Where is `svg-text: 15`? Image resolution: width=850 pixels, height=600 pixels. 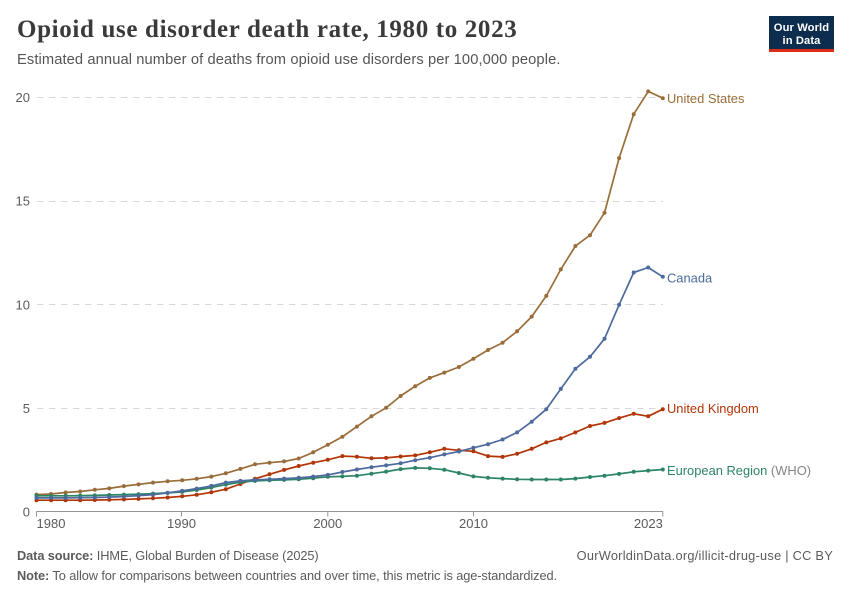
svg-text: 15 is located at coordinates (23, 201).